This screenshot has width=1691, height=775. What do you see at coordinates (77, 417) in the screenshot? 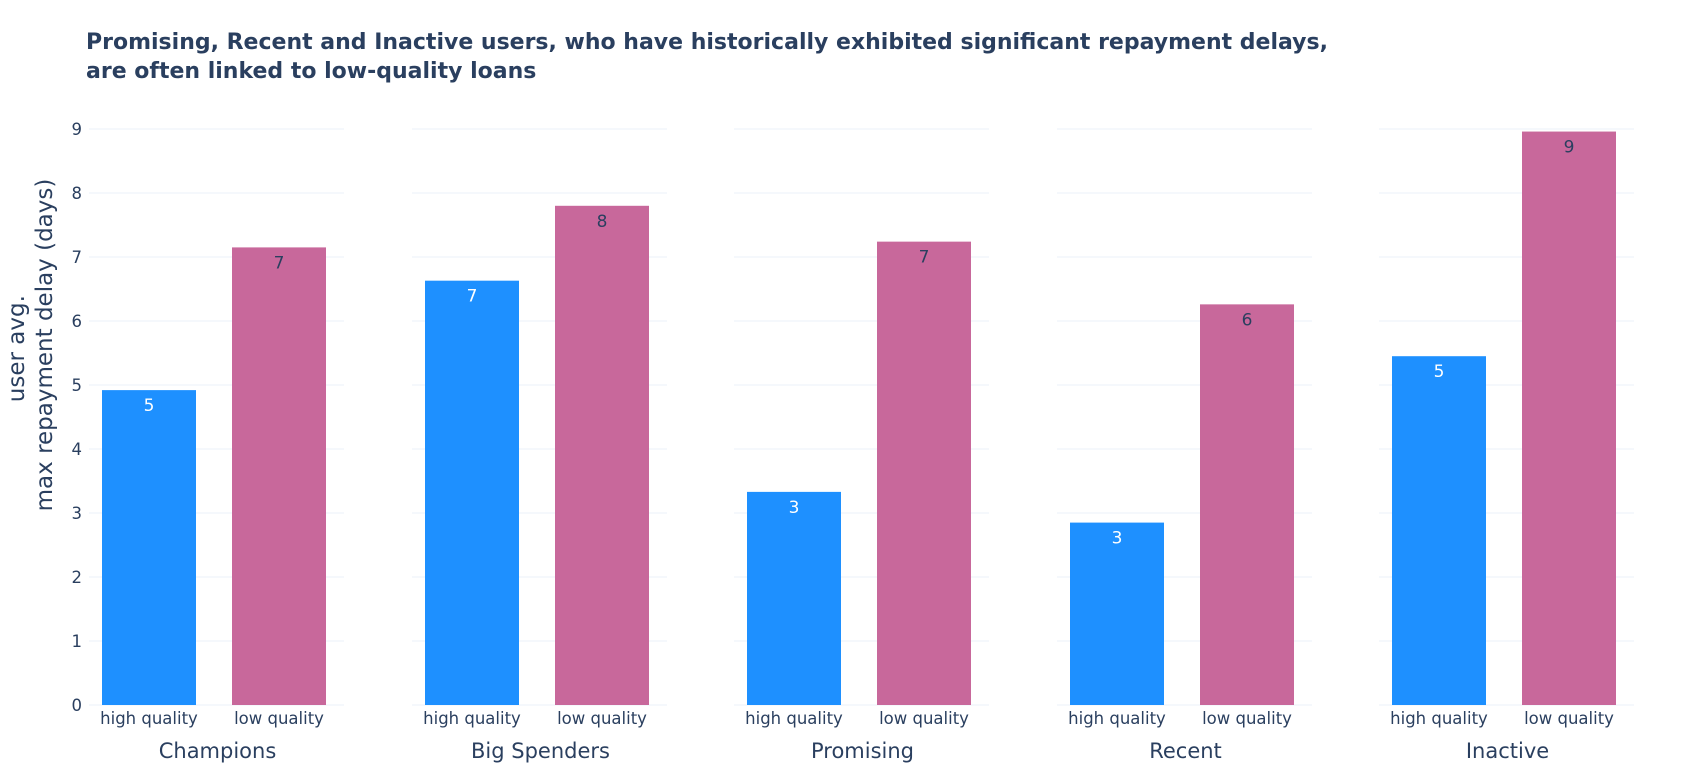
I see `y-axis: 0 1 2 3 4 5 6 7 8 9` at bounding box center [77, 417].